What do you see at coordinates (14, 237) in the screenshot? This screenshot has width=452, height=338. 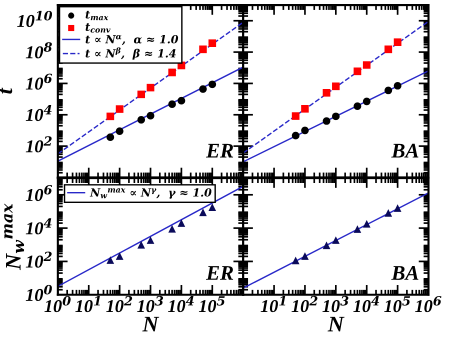 I see `y-axis-title: N$_{w}$$^{max}$` at bounding box center [14, 237].